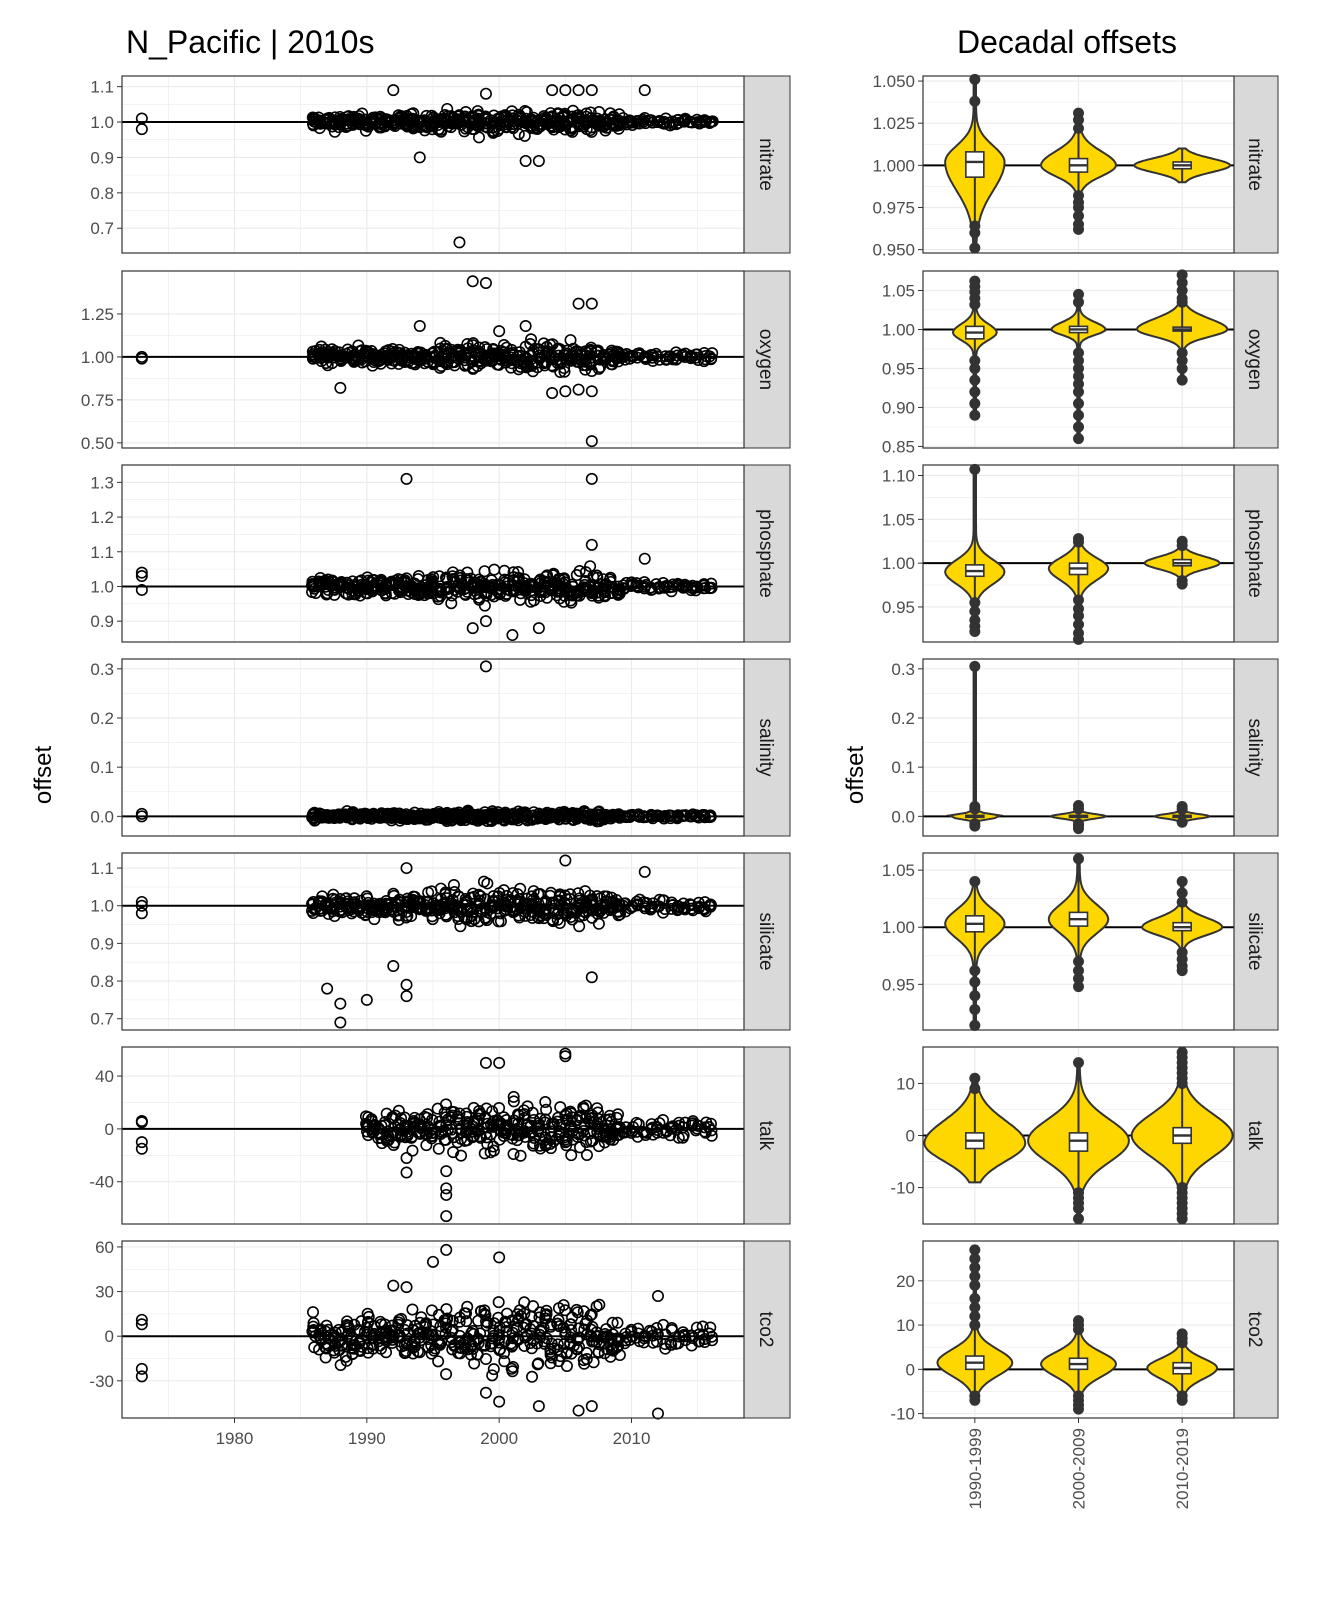 This screenshot has width=1344, height=1612. Describe the element at coordinates (109, 1336) in the screenshot. I see `left-y-tick-label: 0` at that location.